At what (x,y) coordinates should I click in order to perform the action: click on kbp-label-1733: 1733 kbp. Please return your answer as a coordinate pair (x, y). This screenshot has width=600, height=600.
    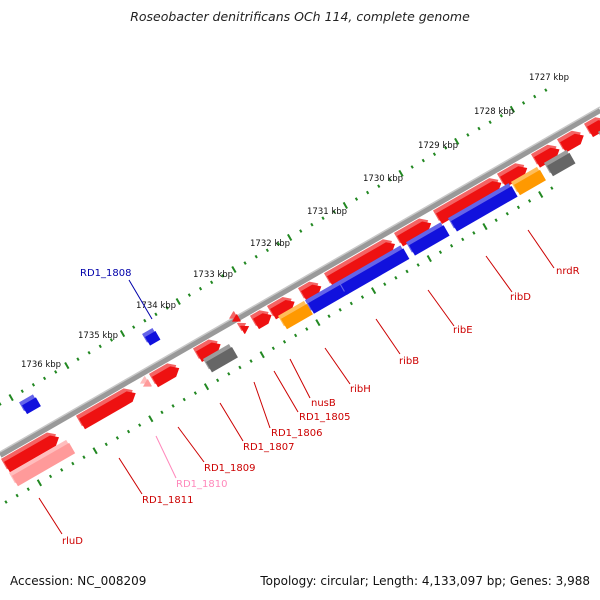
    Looking at the image, I should click on (213, 275).